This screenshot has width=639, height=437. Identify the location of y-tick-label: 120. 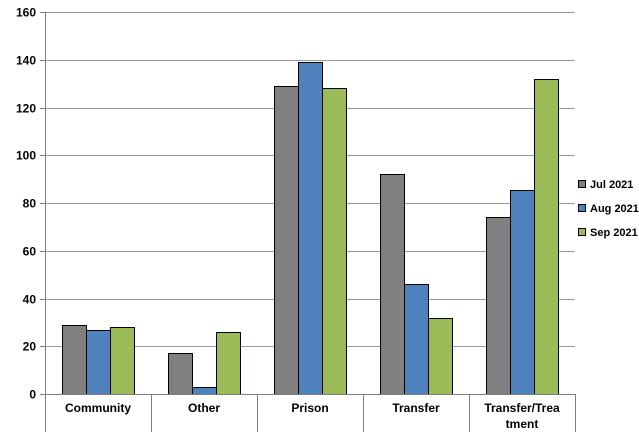
(26, 109).